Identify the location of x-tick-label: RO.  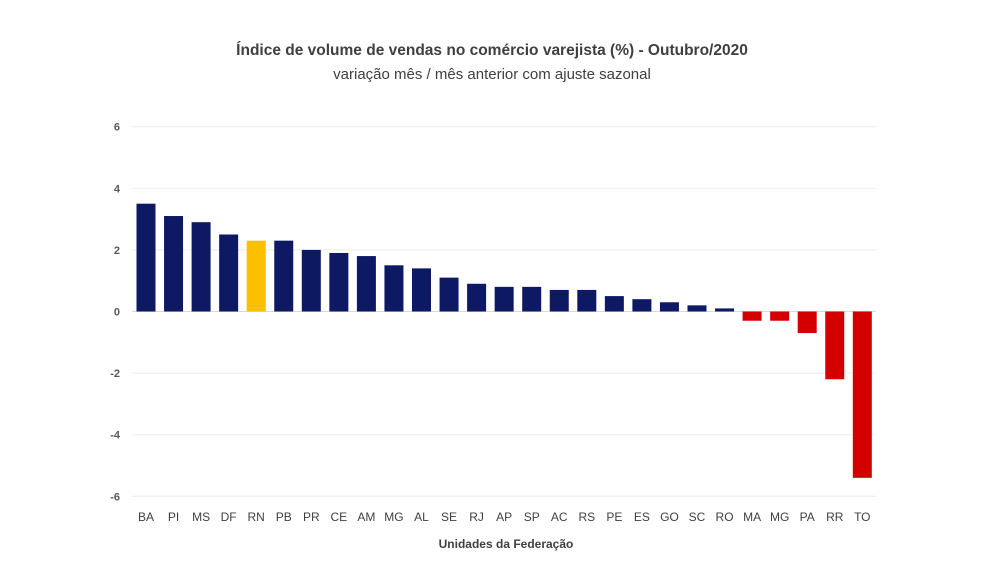
(725, 517).